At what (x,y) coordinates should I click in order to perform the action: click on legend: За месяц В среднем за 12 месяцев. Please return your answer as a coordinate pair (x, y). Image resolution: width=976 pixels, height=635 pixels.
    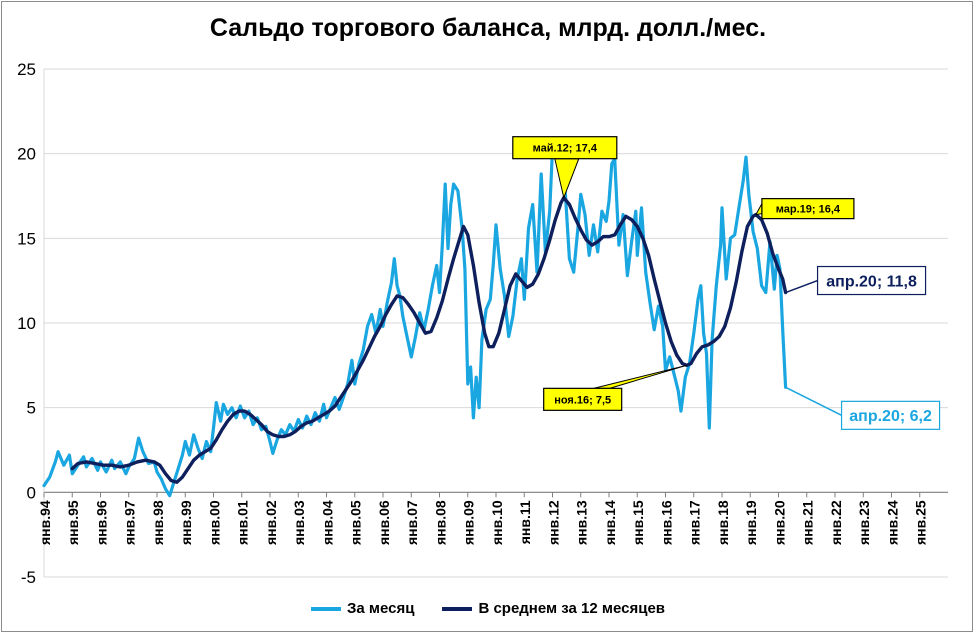
    Looking at the image, I should click on (488, 608).